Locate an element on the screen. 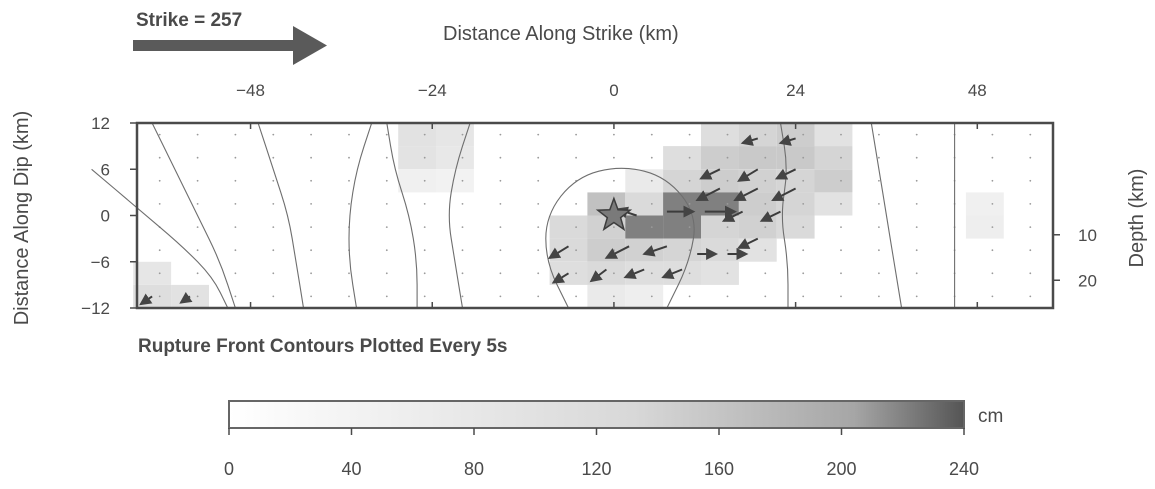  strike-label: Strike = 257 is located at coordinates (189, 20).